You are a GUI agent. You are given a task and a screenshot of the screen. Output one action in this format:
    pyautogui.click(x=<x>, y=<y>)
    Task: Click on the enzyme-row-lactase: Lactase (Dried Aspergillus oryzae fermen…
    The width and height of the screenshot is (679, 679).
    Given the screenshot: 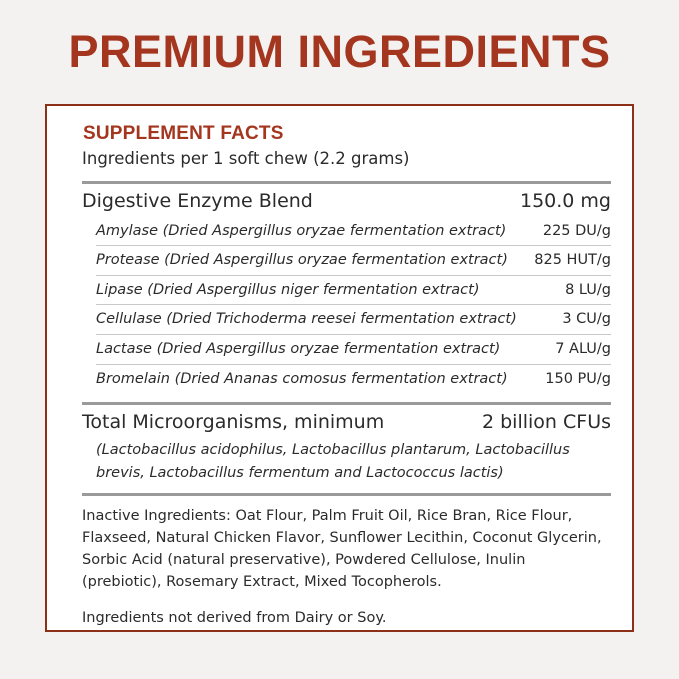 What is the action you would take?
    pyautogui.click(x=339, y=349)
    